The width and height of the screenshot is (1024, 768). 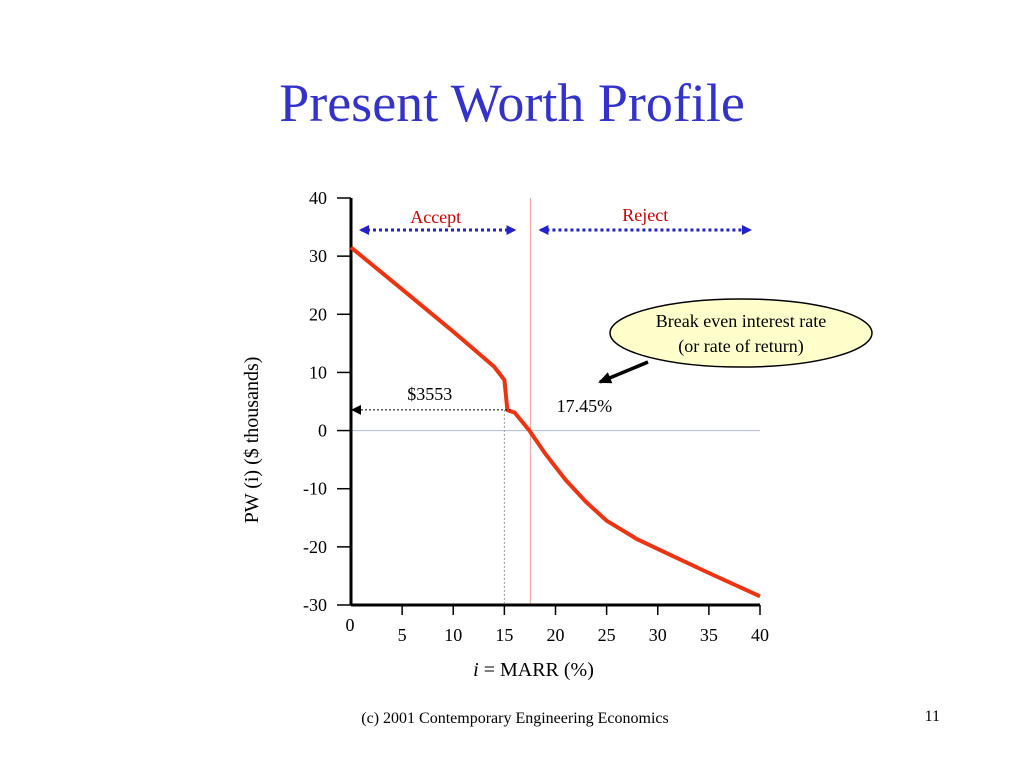 I want to click on breakeven-callout-bubble, so click(x=741, y=333).